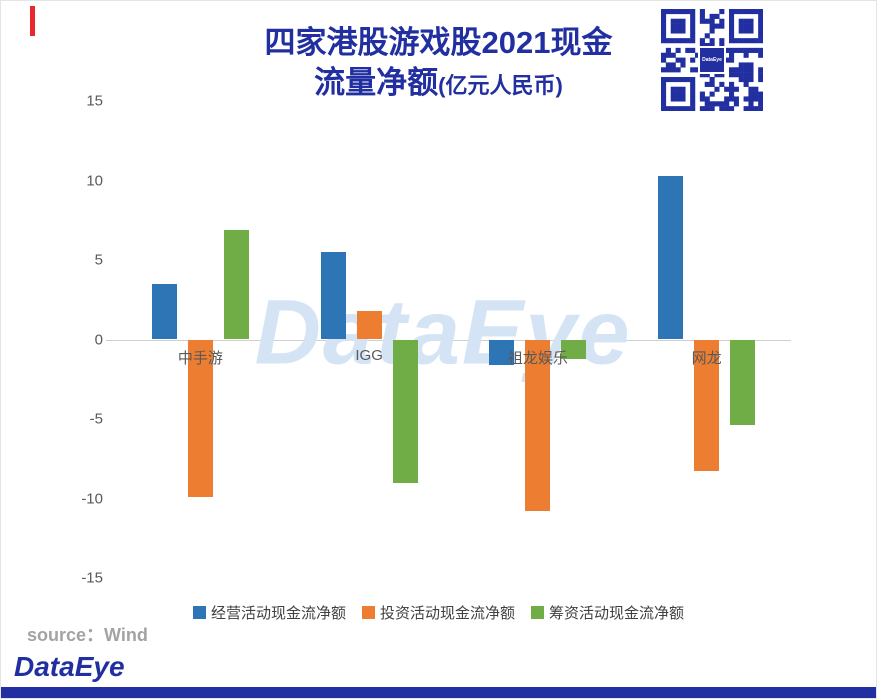 The image size is (877, 699). I want to click on bar-祖龙娱乐-1, so click(538, 425).